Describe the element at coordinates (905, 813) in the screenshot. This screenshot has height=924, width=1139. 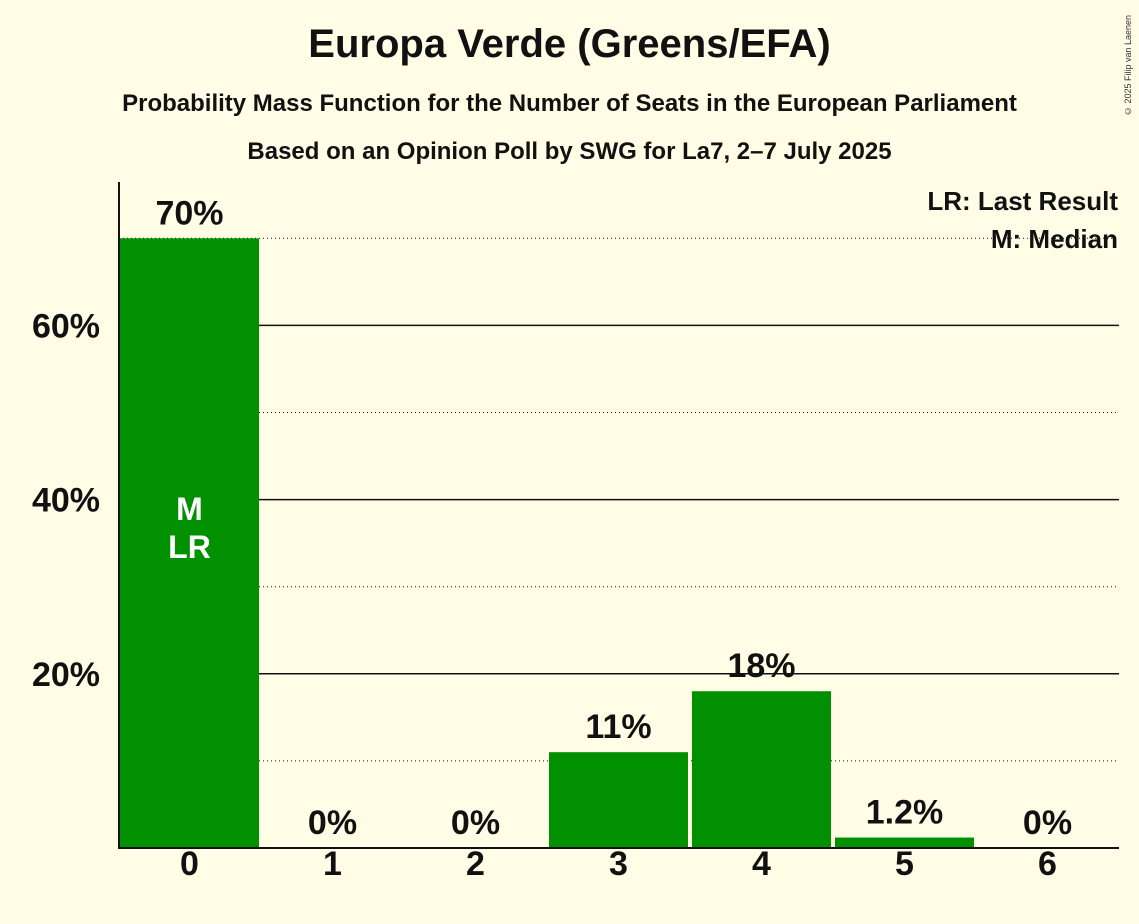
I see `data-label-5: 1.2%` at that location.